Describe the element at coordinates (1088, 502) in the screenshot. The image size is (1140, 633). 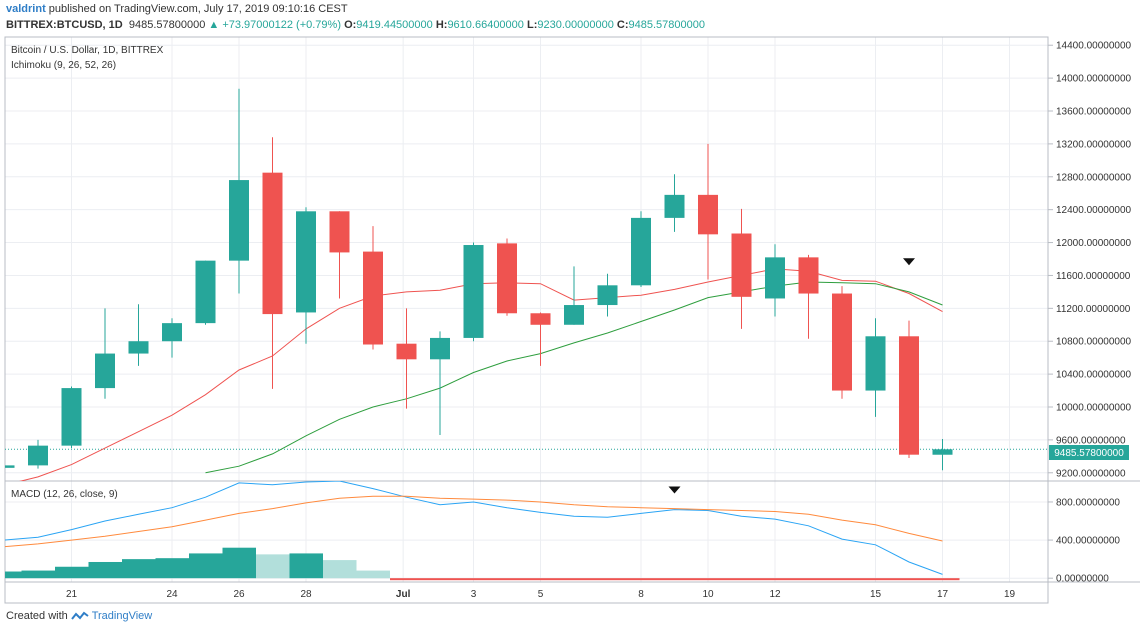
I see `macd-axis-label: 800.00000000` at that location.